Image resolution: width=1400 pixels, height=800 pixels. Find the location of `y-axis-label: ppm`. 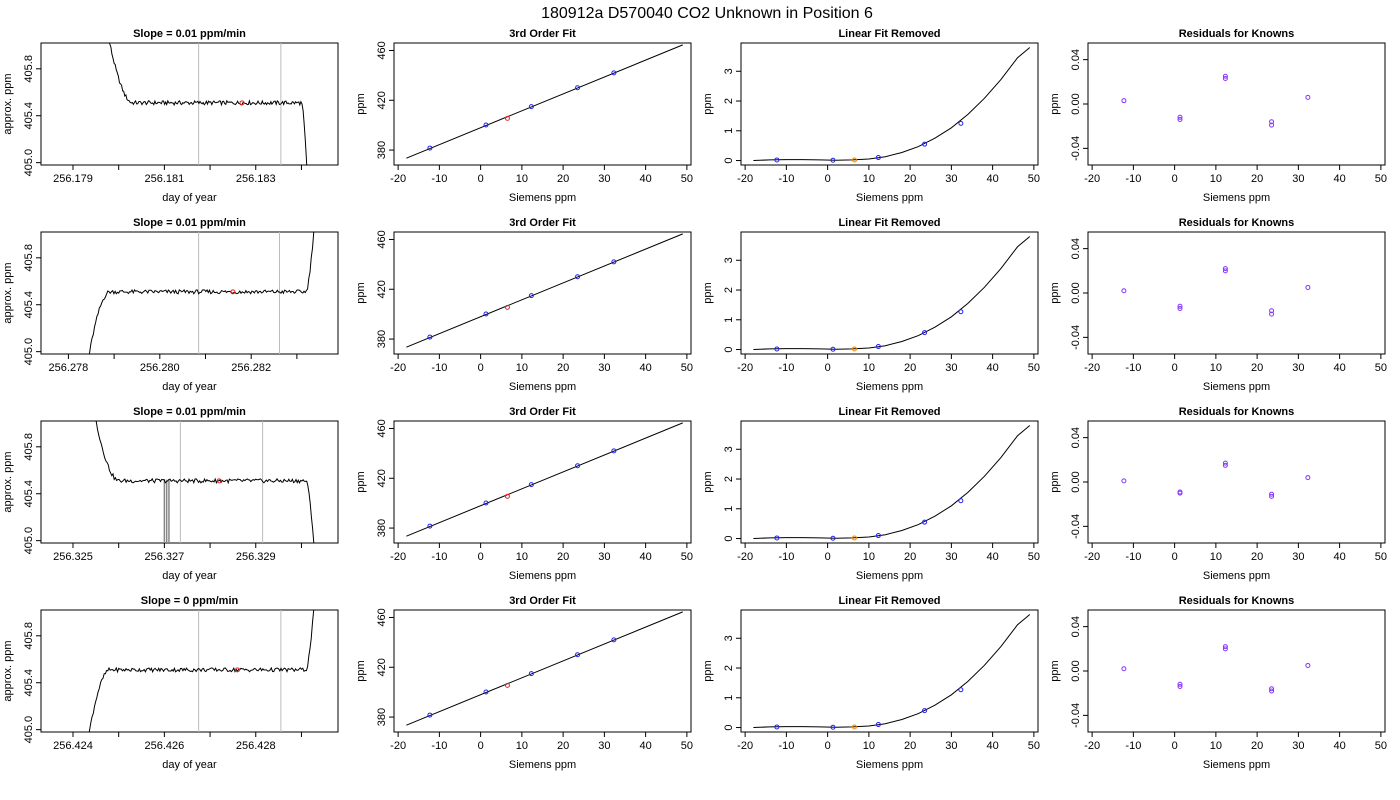

y-axis-label: ppm is located at coordinates (1055, 292).